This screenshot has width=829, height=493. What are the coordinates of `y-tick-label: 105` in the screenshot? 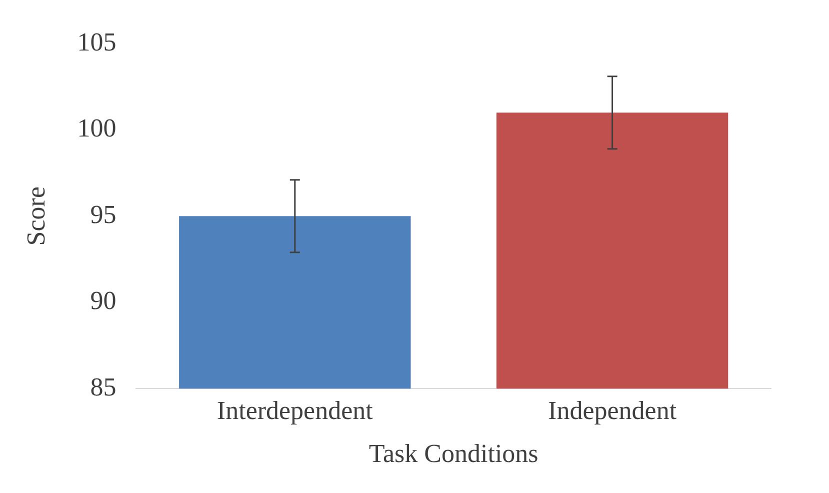 It's located at (96, 41).